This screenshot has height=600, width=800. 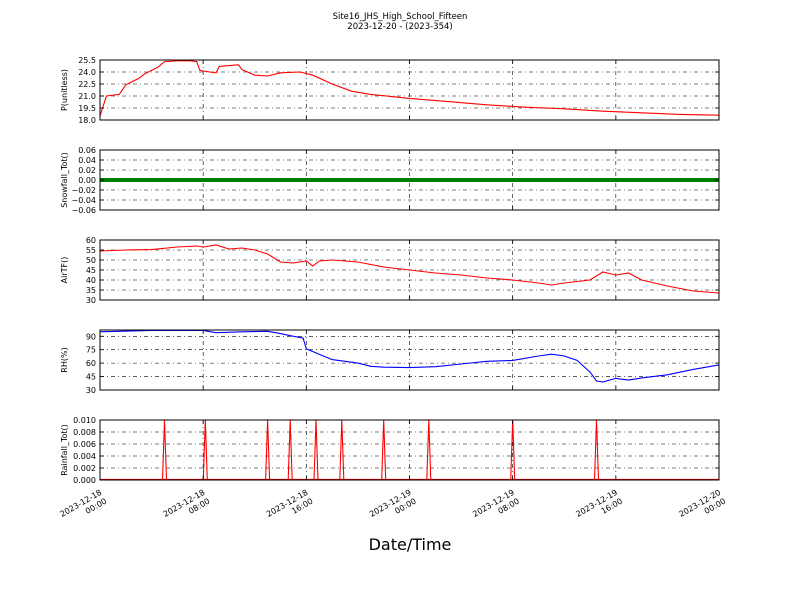 What do you see at coordinates (410, 544) in the screenshot?
I see `x-axis-label: Date/Time` at bounding box center [410, 544].